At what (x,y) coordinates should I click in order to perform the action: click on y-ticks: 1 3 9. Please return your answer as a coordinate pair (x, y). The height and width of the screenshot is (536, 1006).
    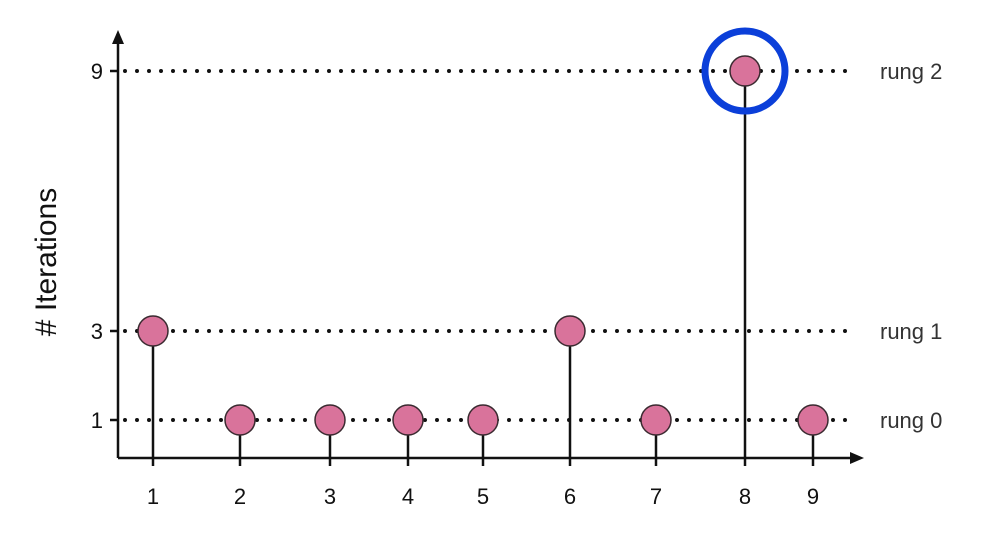
    Looking at the image, I should click on (104, 246).